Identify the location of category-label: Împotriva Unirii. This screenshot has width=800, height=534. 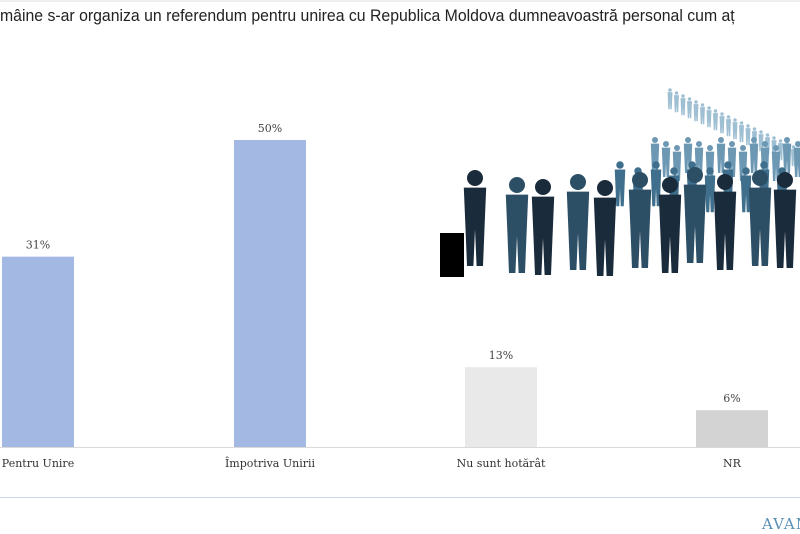
(270, 463).